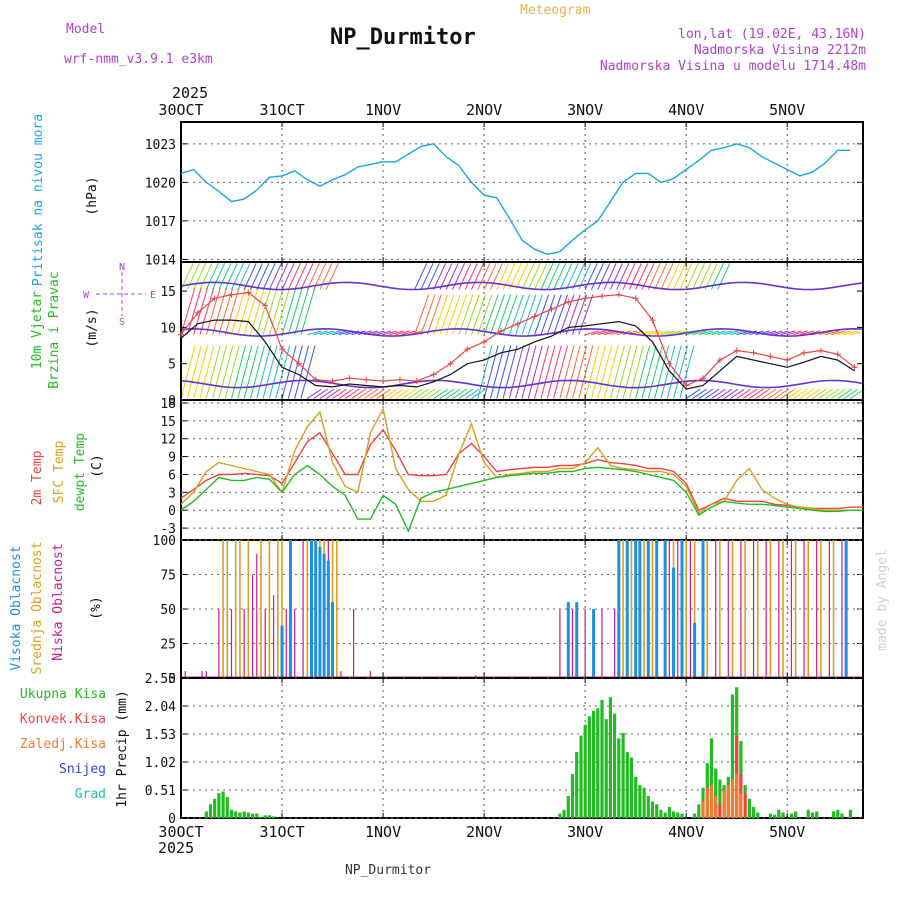 The image size is (900, 900). I want to click on legend-total-rain: Ukupna Kisa, so click(63, 694).